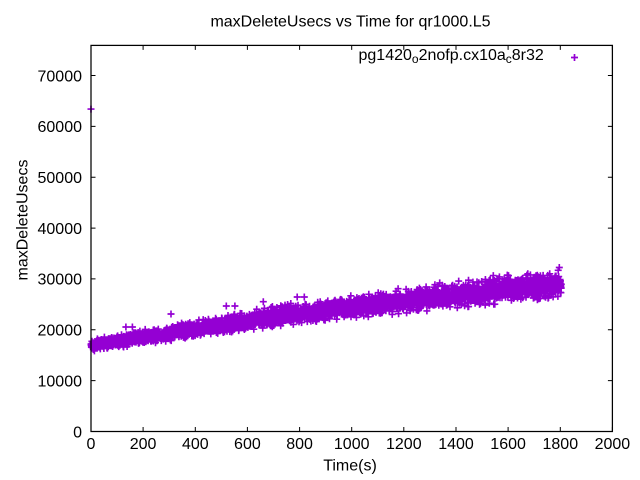 This screenshot has height=480, width=640. What do you see at coordinates (508, 444) in the screenshot?
I see `svg-text: 1600` at bounding box center [508, 444].